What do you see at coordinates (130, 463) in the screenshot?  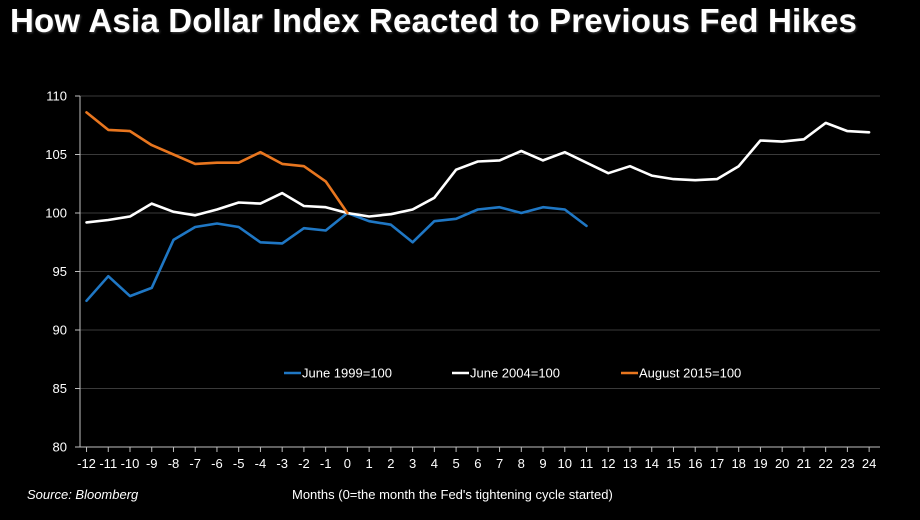 I see `x-tick-label: -10` at bounding box center [130, 463].